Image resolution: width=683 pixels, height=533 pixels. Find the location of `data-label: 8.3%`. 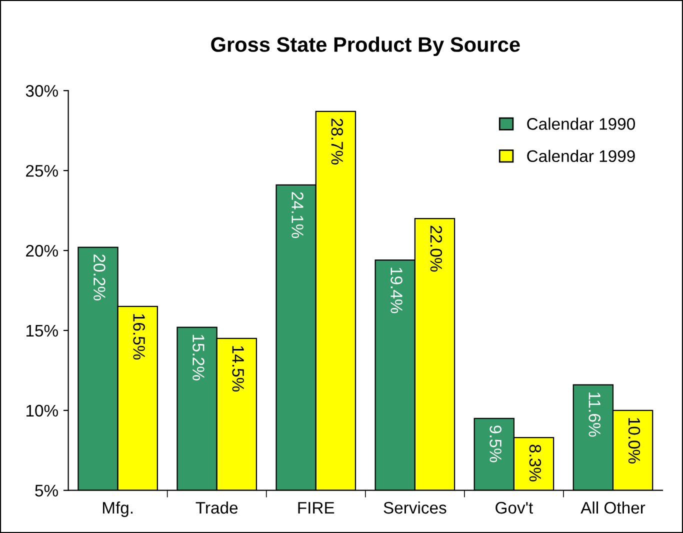

data-label: 8.3% is located at coordinates (535, 463).